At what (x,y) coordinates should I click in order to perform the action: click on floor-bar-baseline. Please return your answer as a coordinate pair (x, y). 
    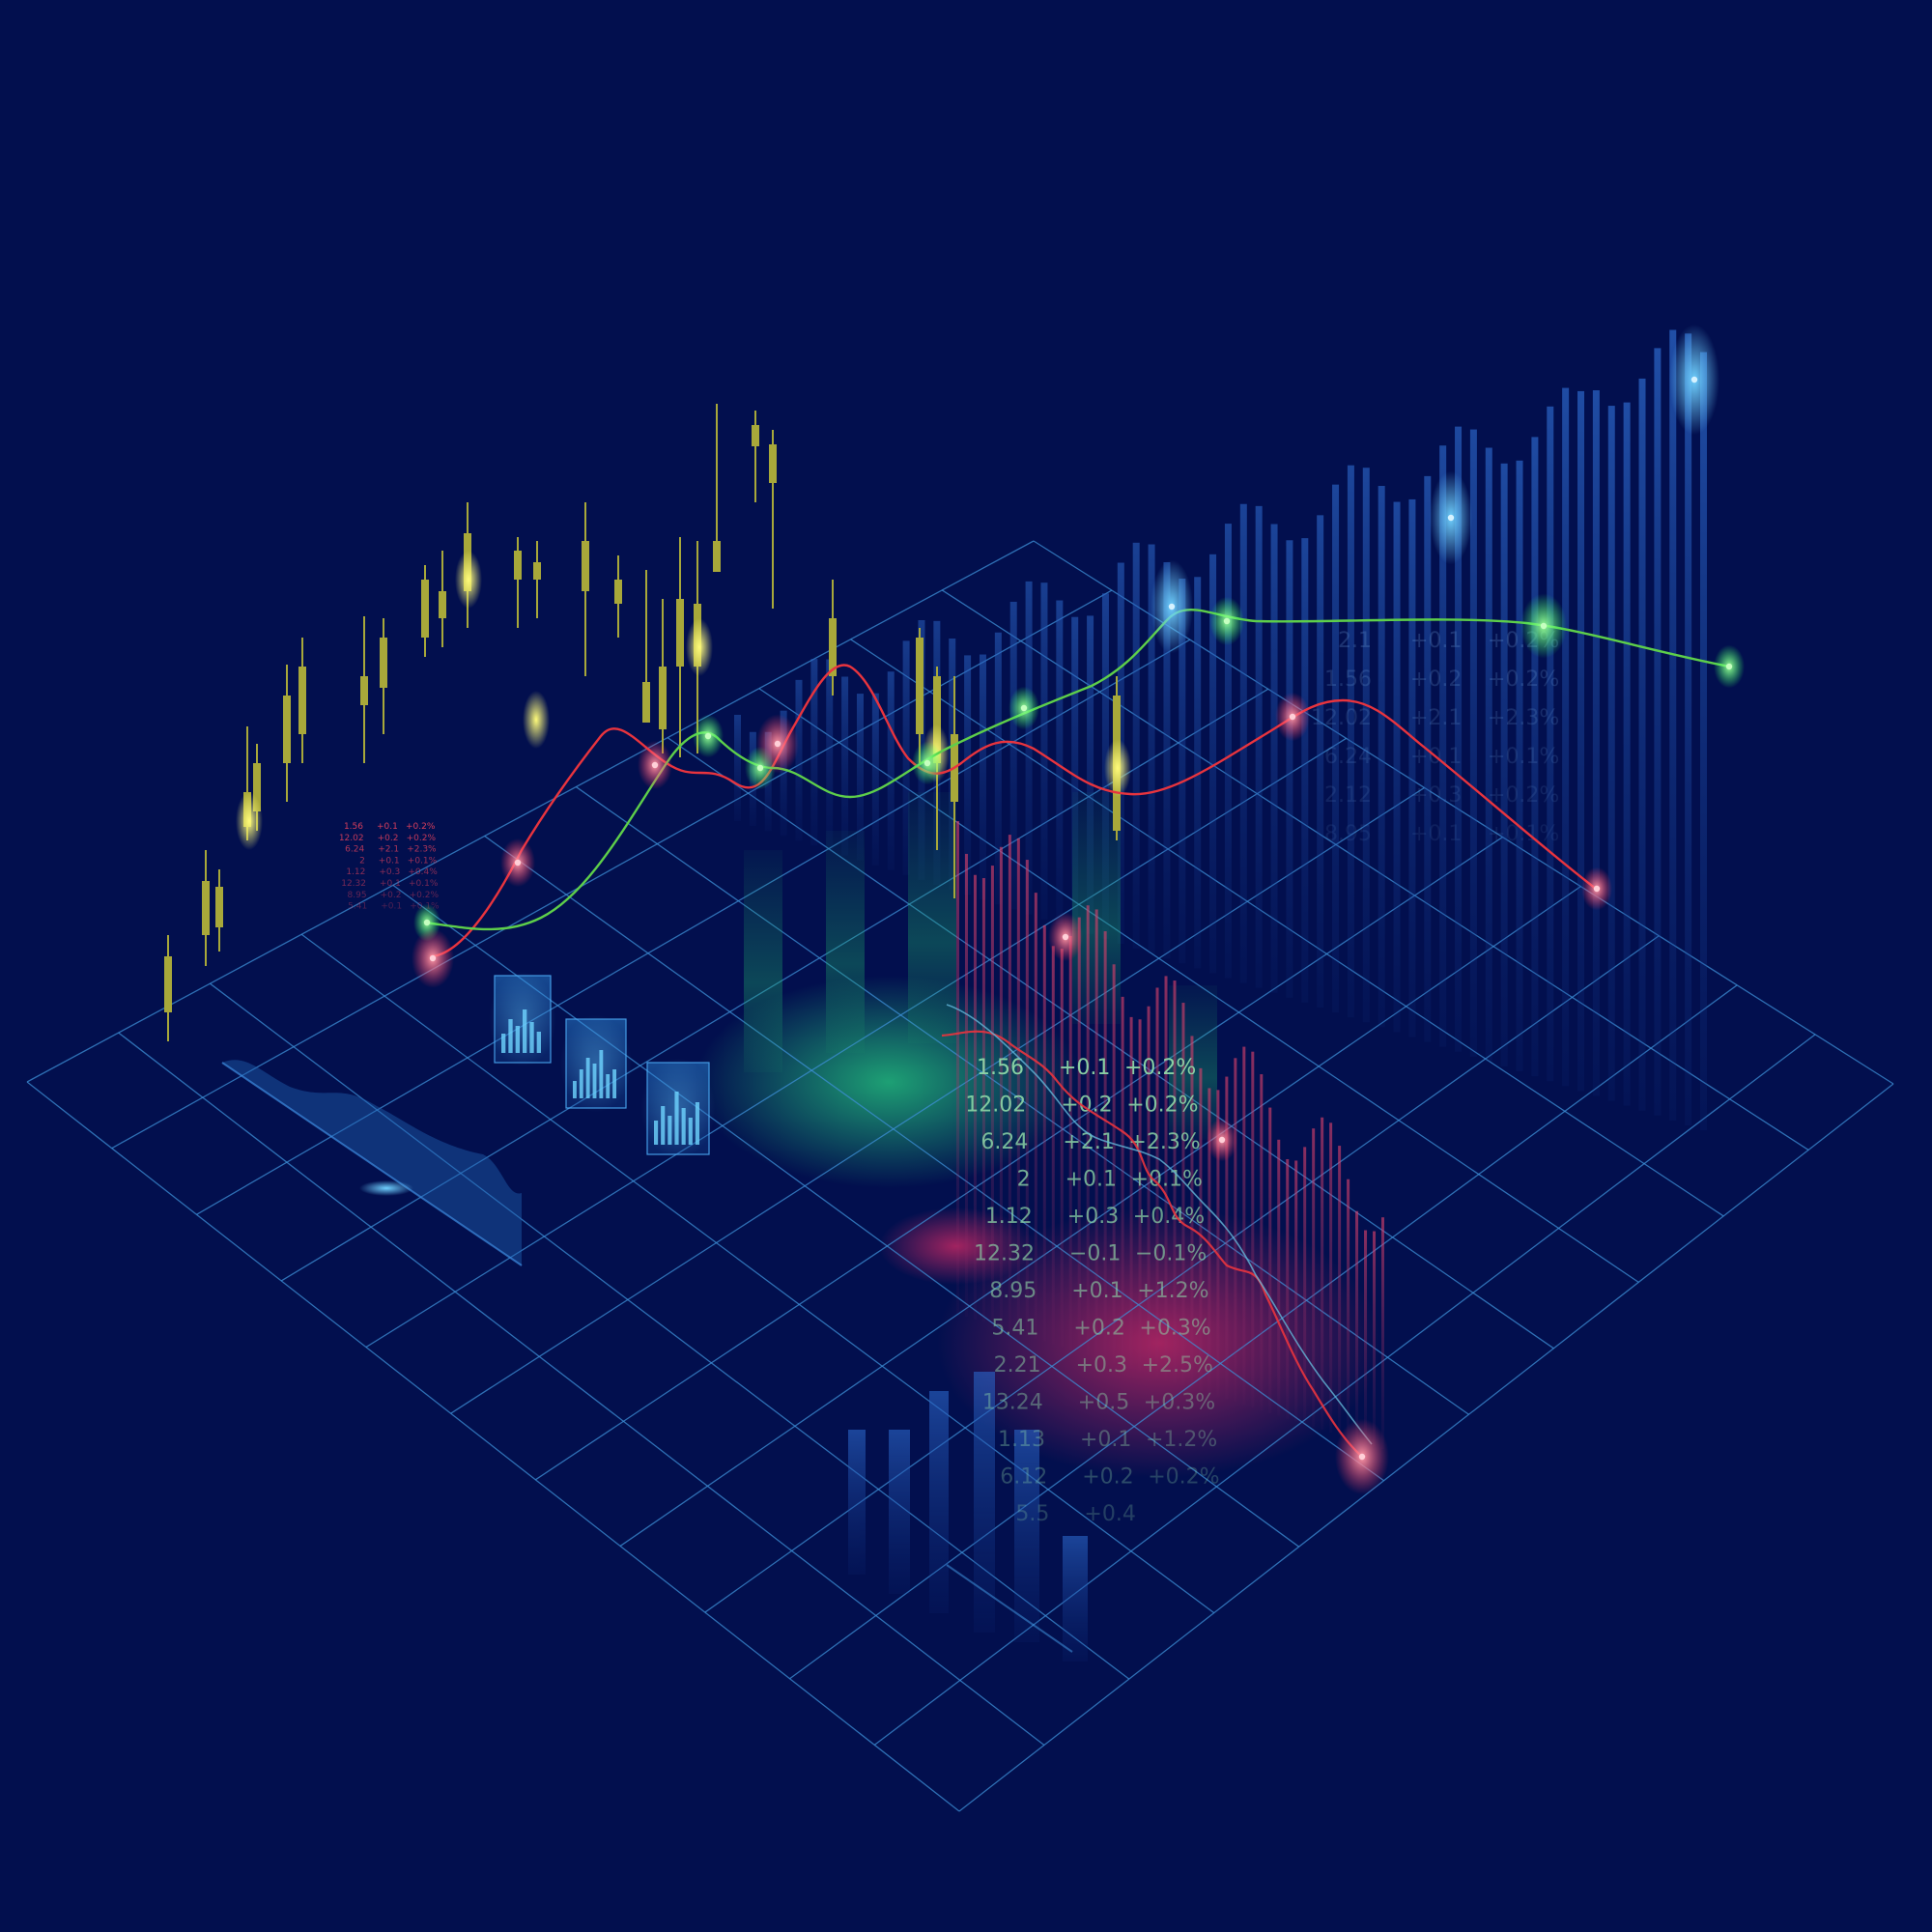
    Looking at the image, I should click on (1009, 1608).